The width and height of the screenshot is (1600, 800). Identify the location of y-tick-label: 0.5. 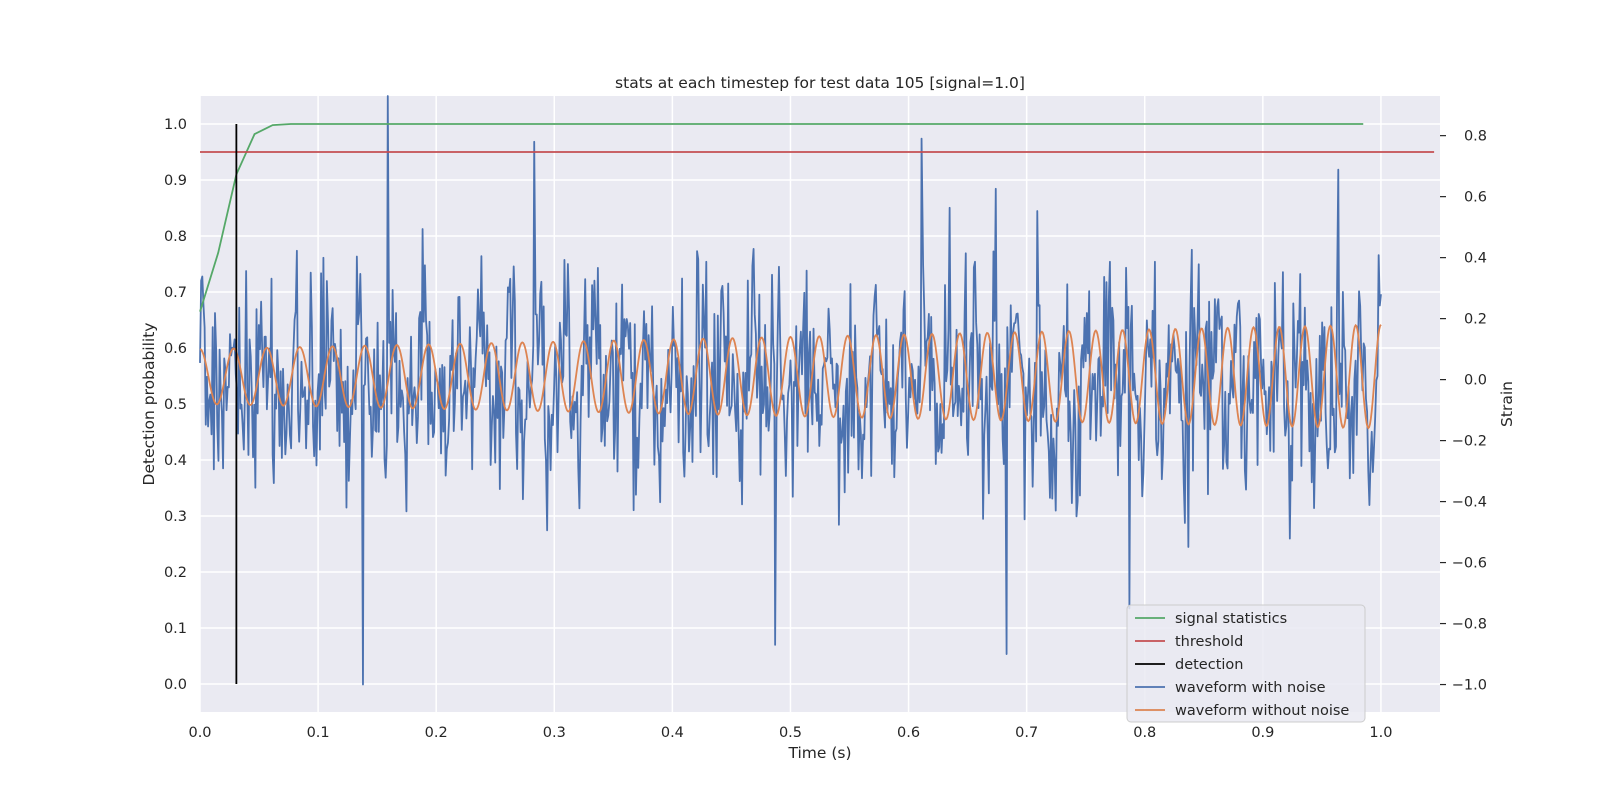
(175, 405).